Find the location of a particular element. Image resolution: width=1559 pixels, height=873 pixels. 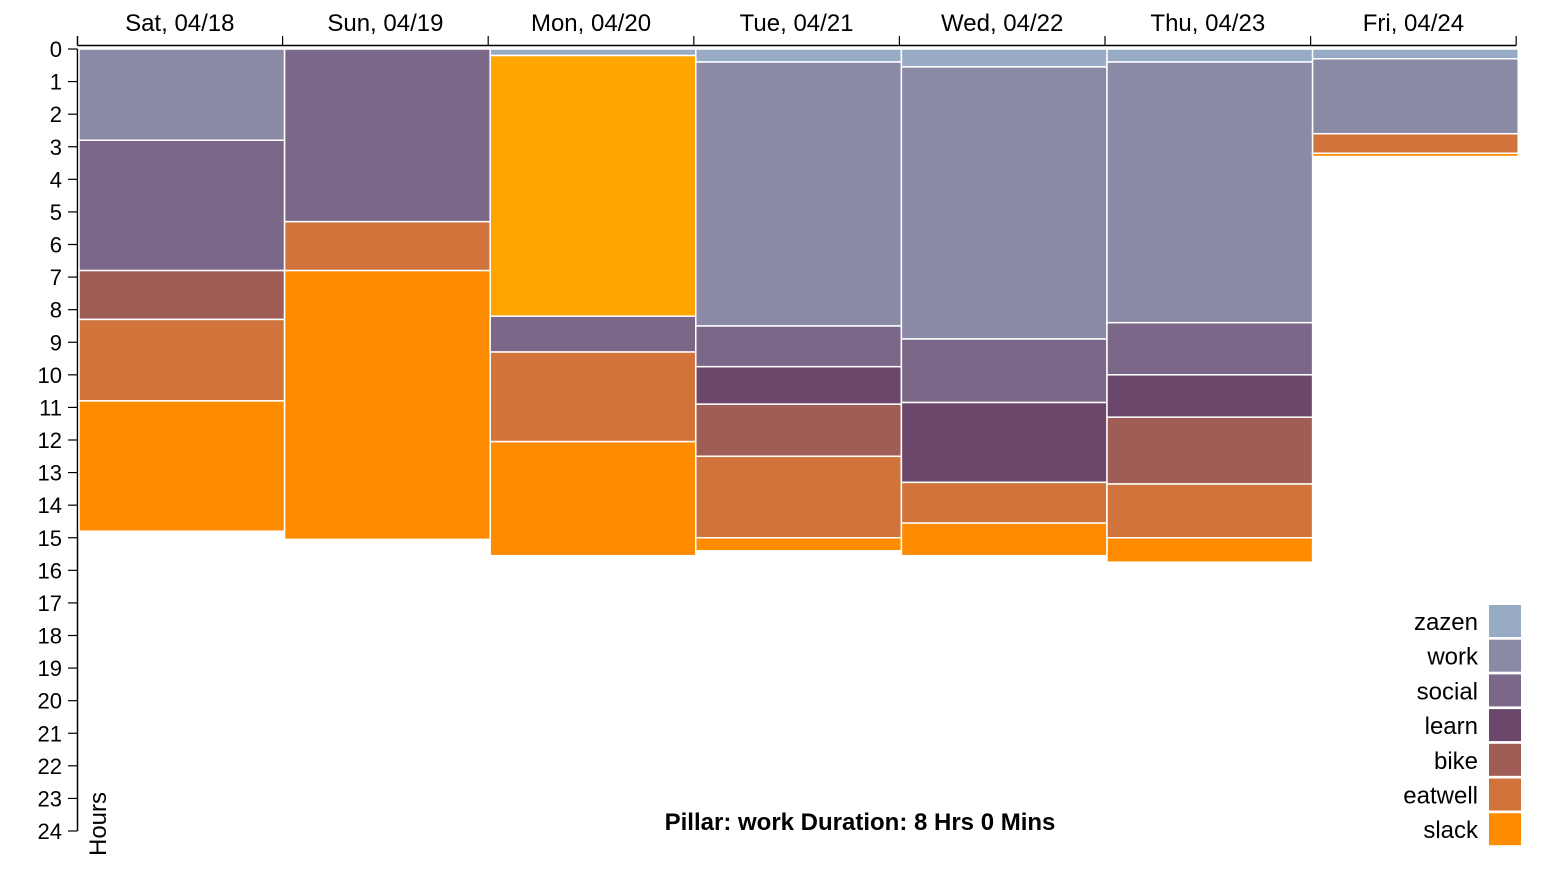

legend-swatch-bike is located at coordinates (1505, 759).